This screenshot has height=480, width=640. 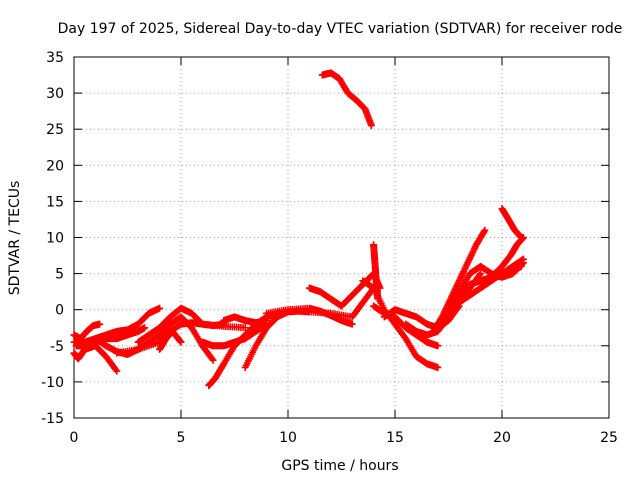 What do you see at coordinates (59, 311) in the screenshot?
I see `y-tick-label: 0` at bounding box center [59, 311].